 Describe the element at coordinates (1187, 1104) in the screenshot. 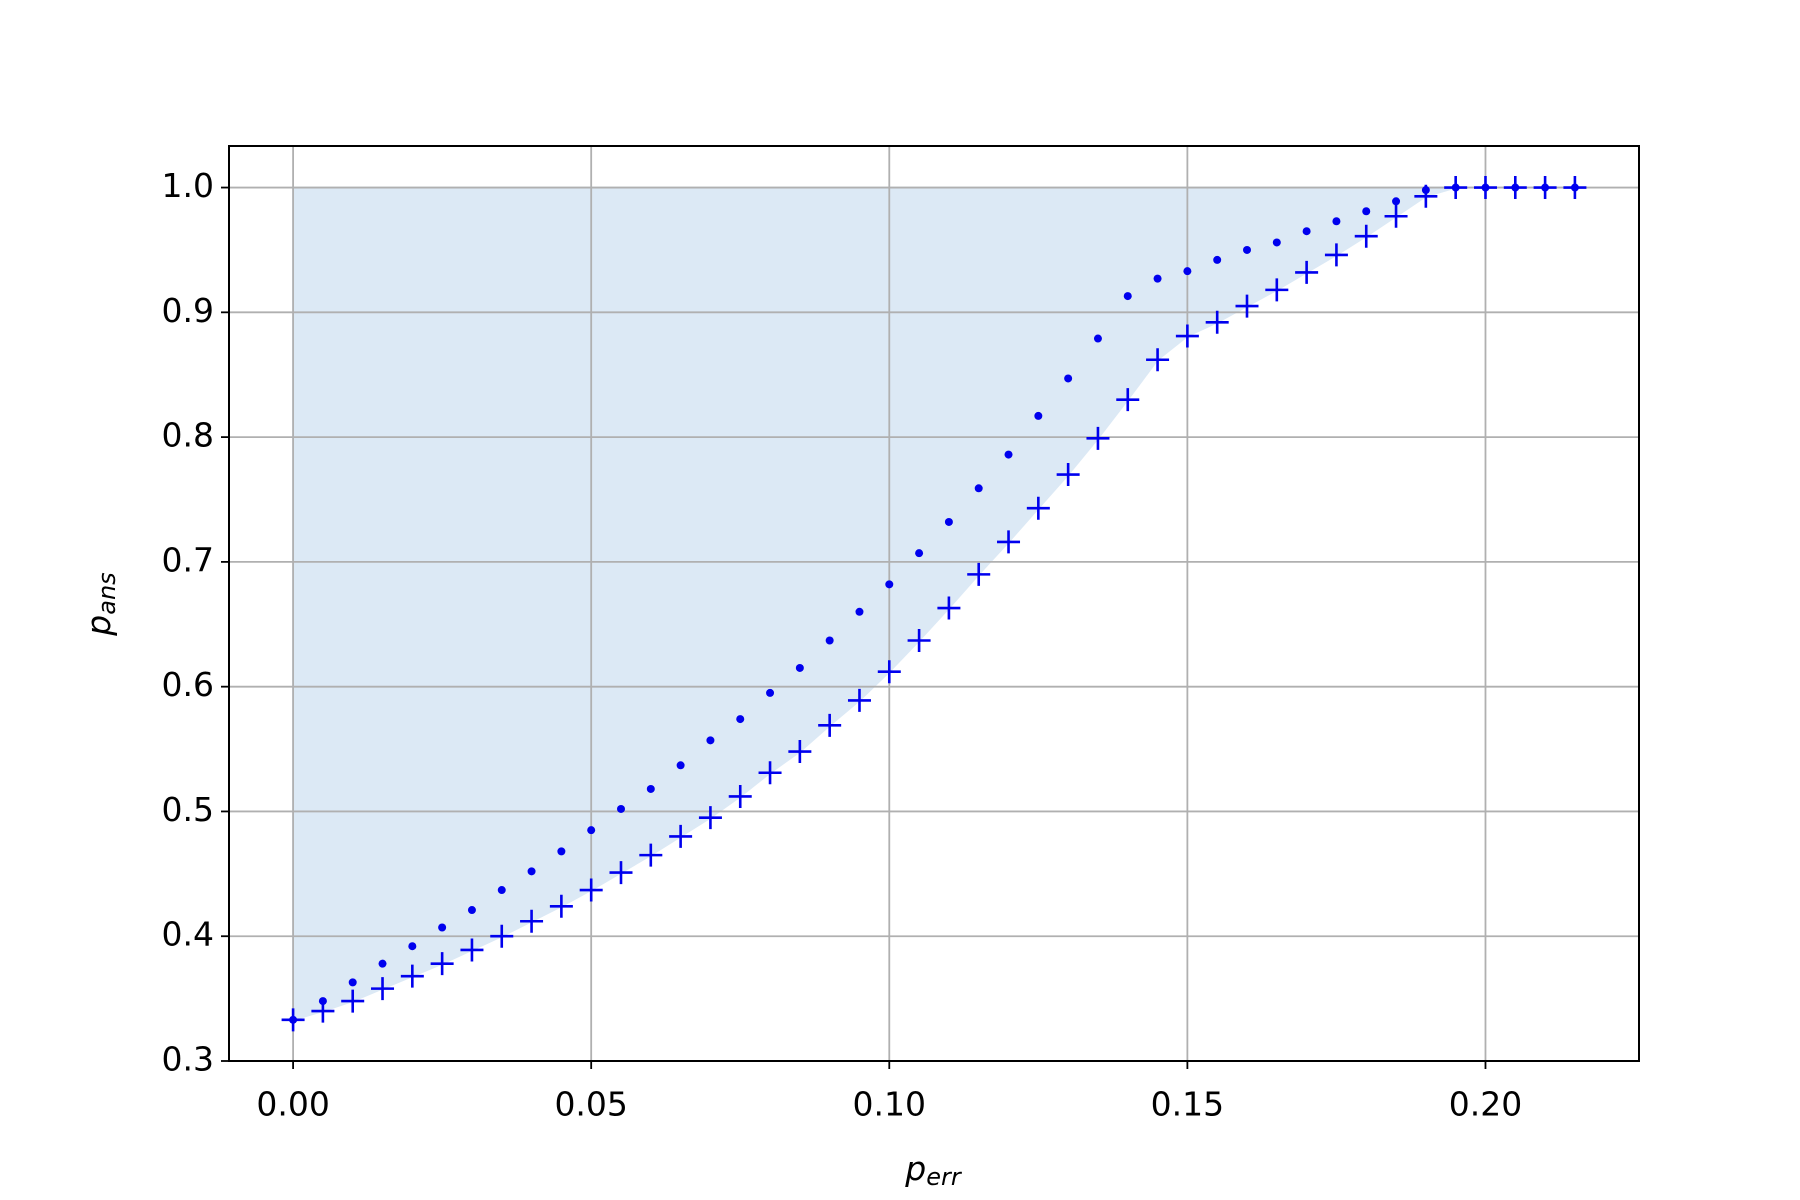

I see `x-tick-label: 0.15` at that location.